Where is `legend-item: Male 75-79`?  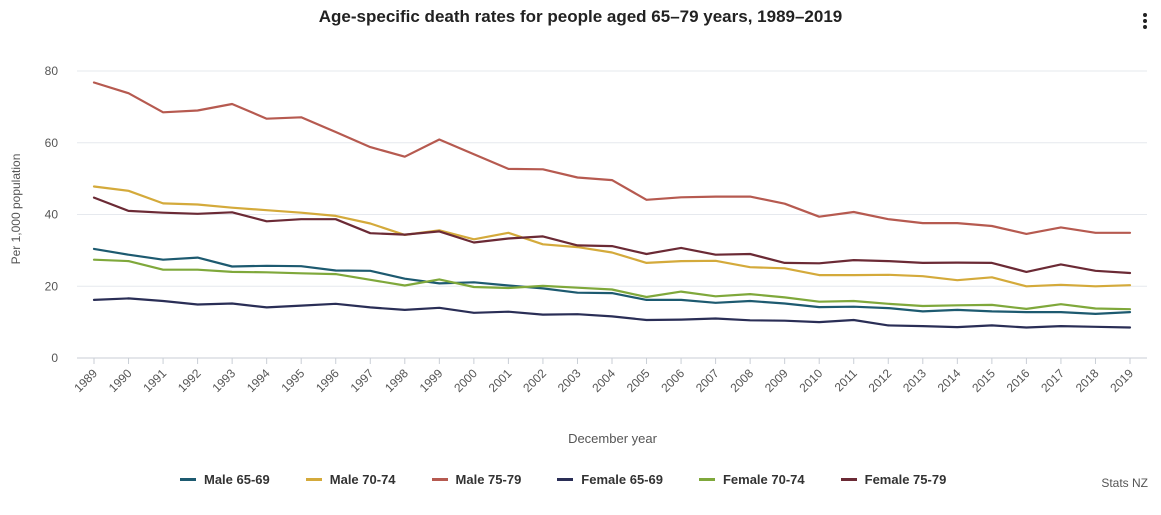
legend-item: Male 75-79 is located at coordinates (476, 479).